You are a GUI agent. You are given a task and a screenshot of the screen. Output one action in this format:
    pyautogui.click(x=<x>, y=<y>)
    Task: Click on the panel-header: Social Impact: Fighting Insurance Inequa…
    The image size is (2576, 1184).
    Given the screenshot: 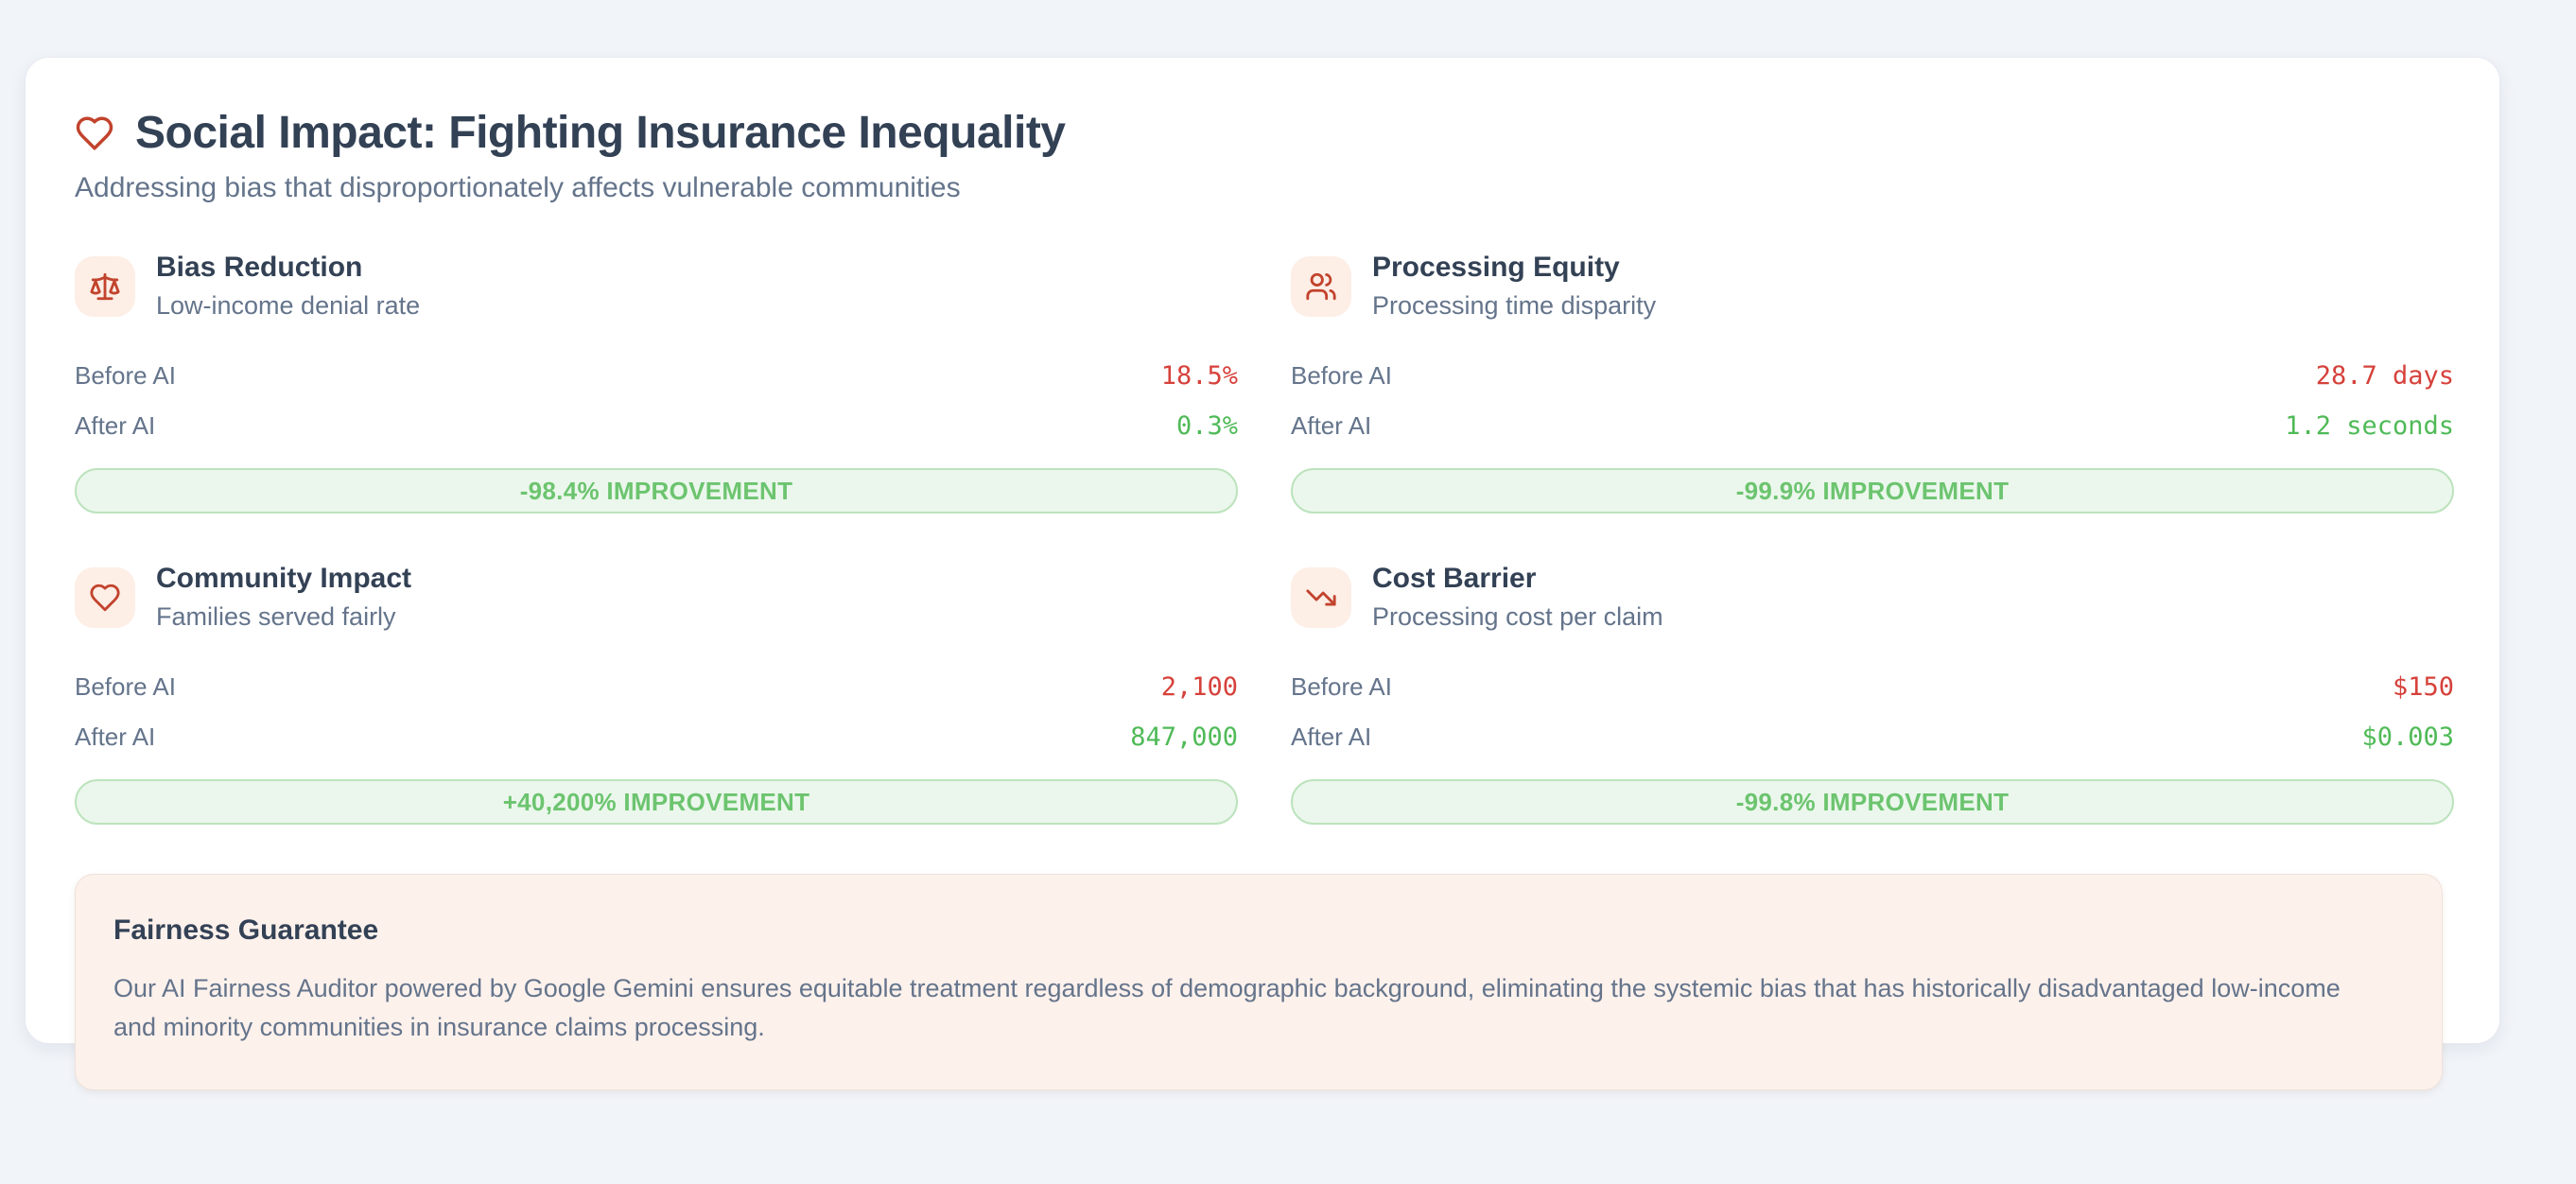 What is the action you would take?
    pyautogui.click(x=1264, y=133)
    